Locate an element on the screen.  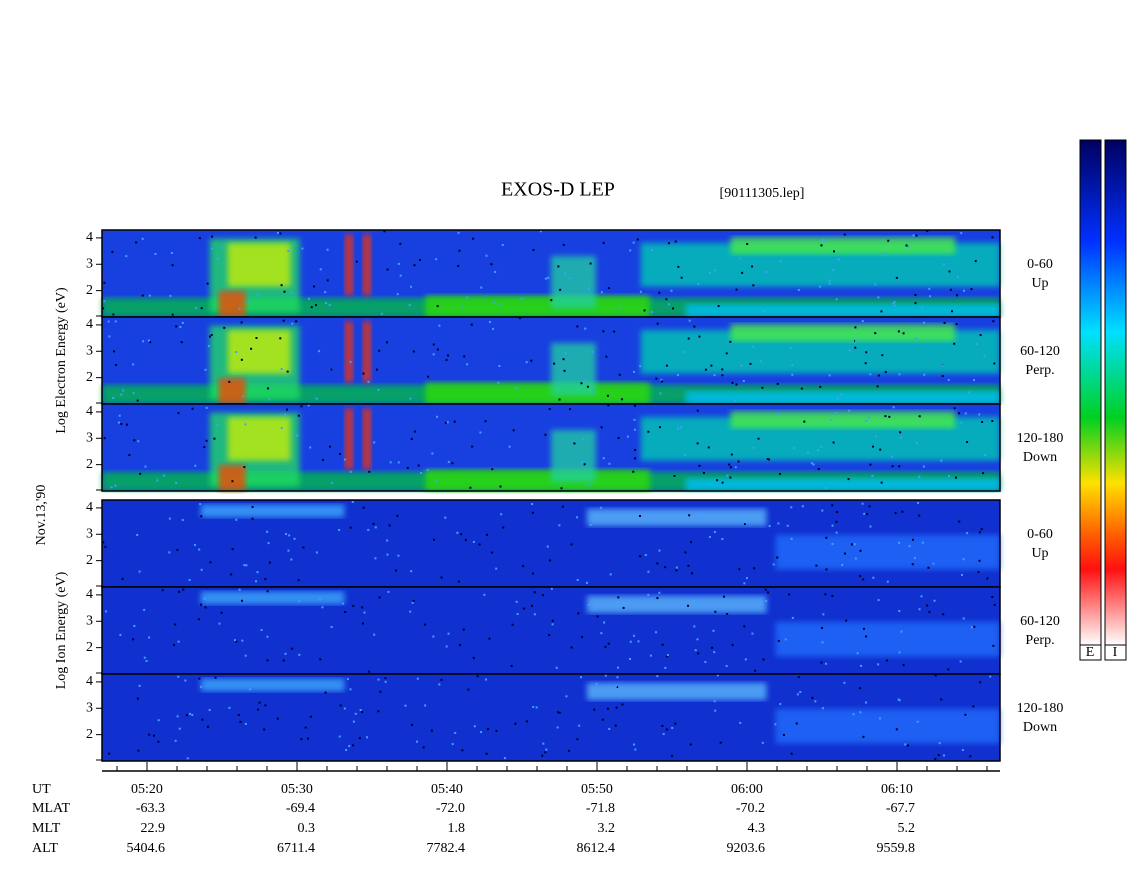
colorbar-box is located at coordinates (1115, 652).